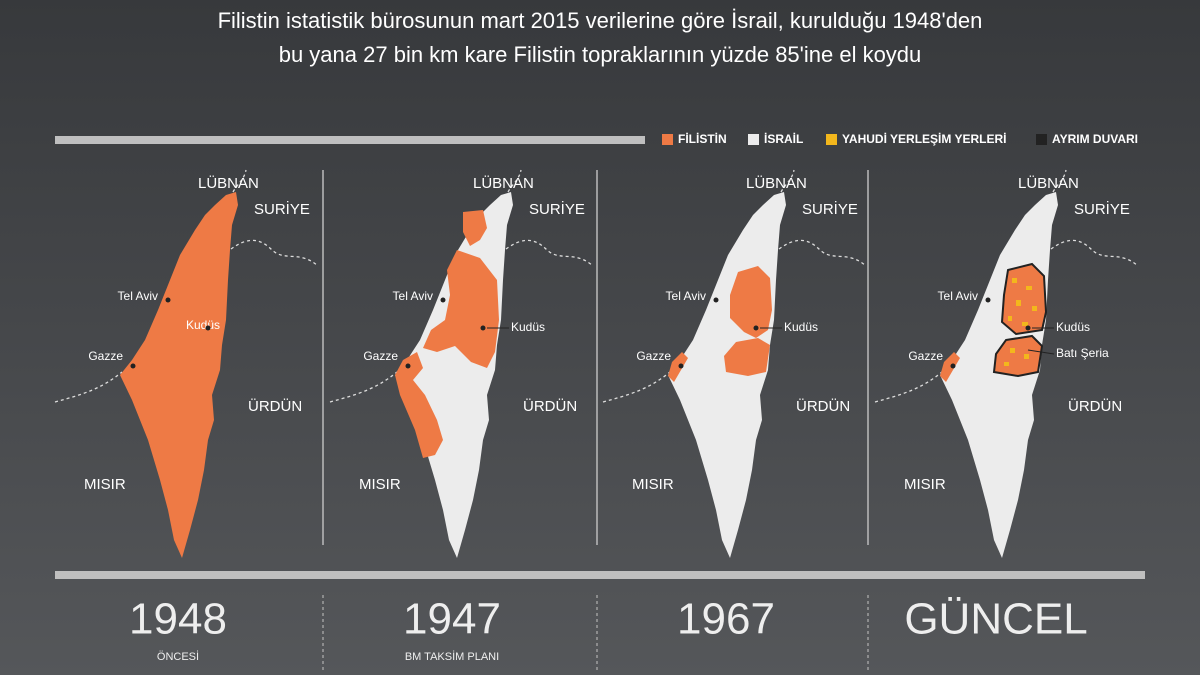 This screenshot has width=1200, height=675. What do you see at coordinates (1041, 352) in the screenshot?
I see `leader` at bounding box center [1041, 352].